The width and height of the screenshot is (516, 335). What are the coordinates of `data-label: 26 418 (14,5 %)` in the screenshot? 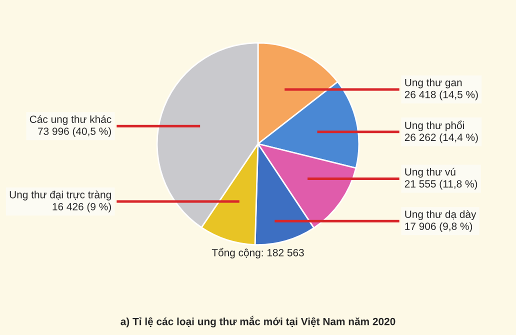 It's located at (441, 95).